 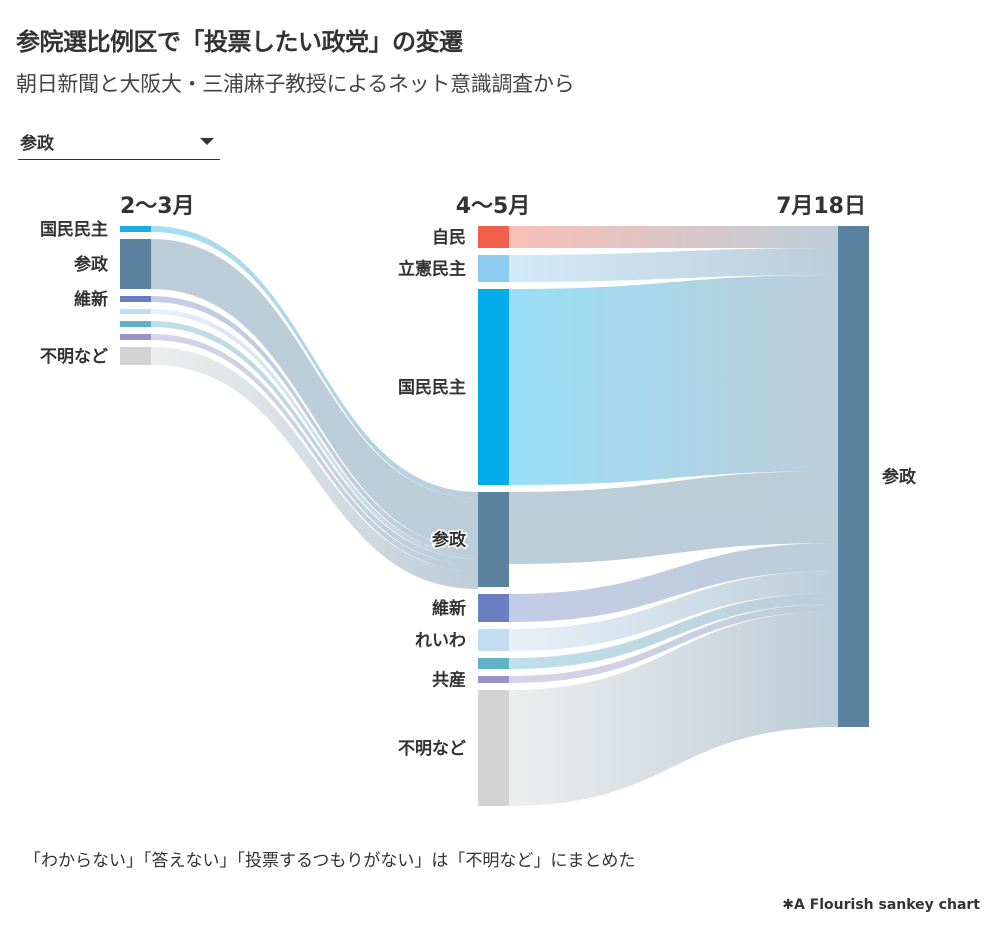 What do you see at coordinates (119, 143) in the screenshot?
I see `party-filter-dropdown: 参政` at bounding box center [119, 143].